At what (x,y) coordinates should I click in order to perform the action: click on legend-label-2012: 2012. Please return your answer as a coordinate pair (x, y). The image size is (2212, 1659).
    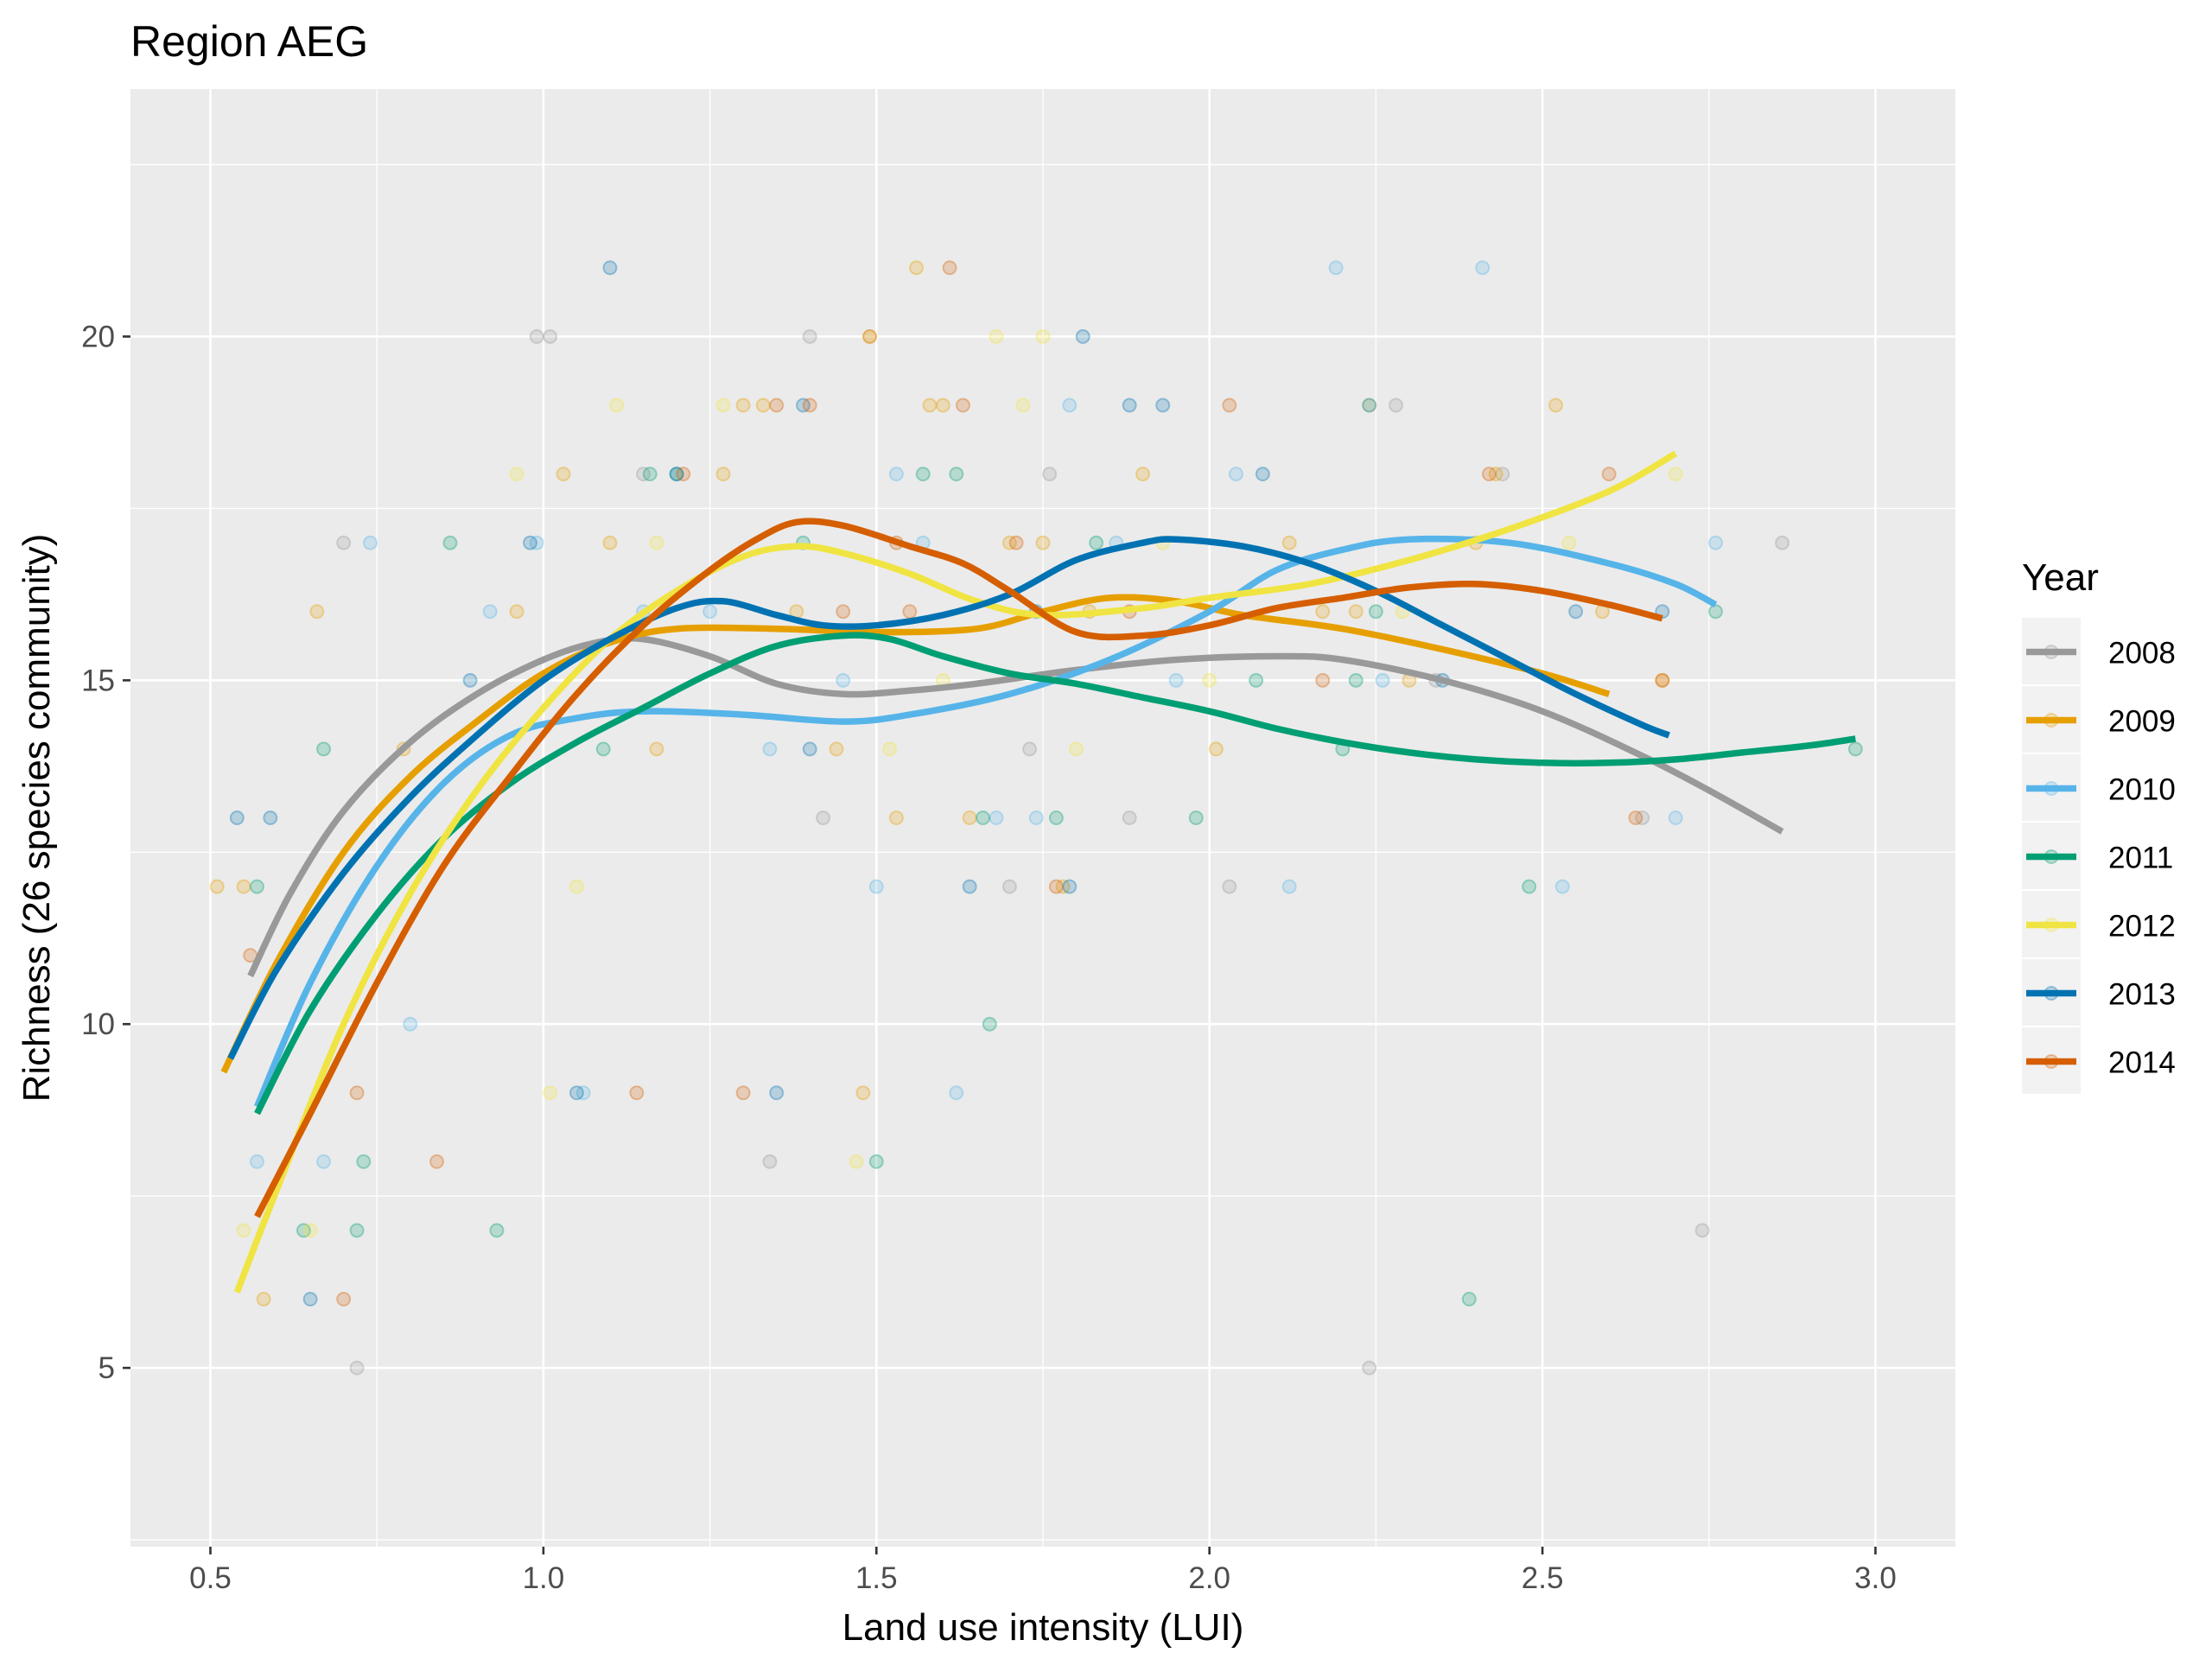
    Looking at the image, I should click on (2142, 927).